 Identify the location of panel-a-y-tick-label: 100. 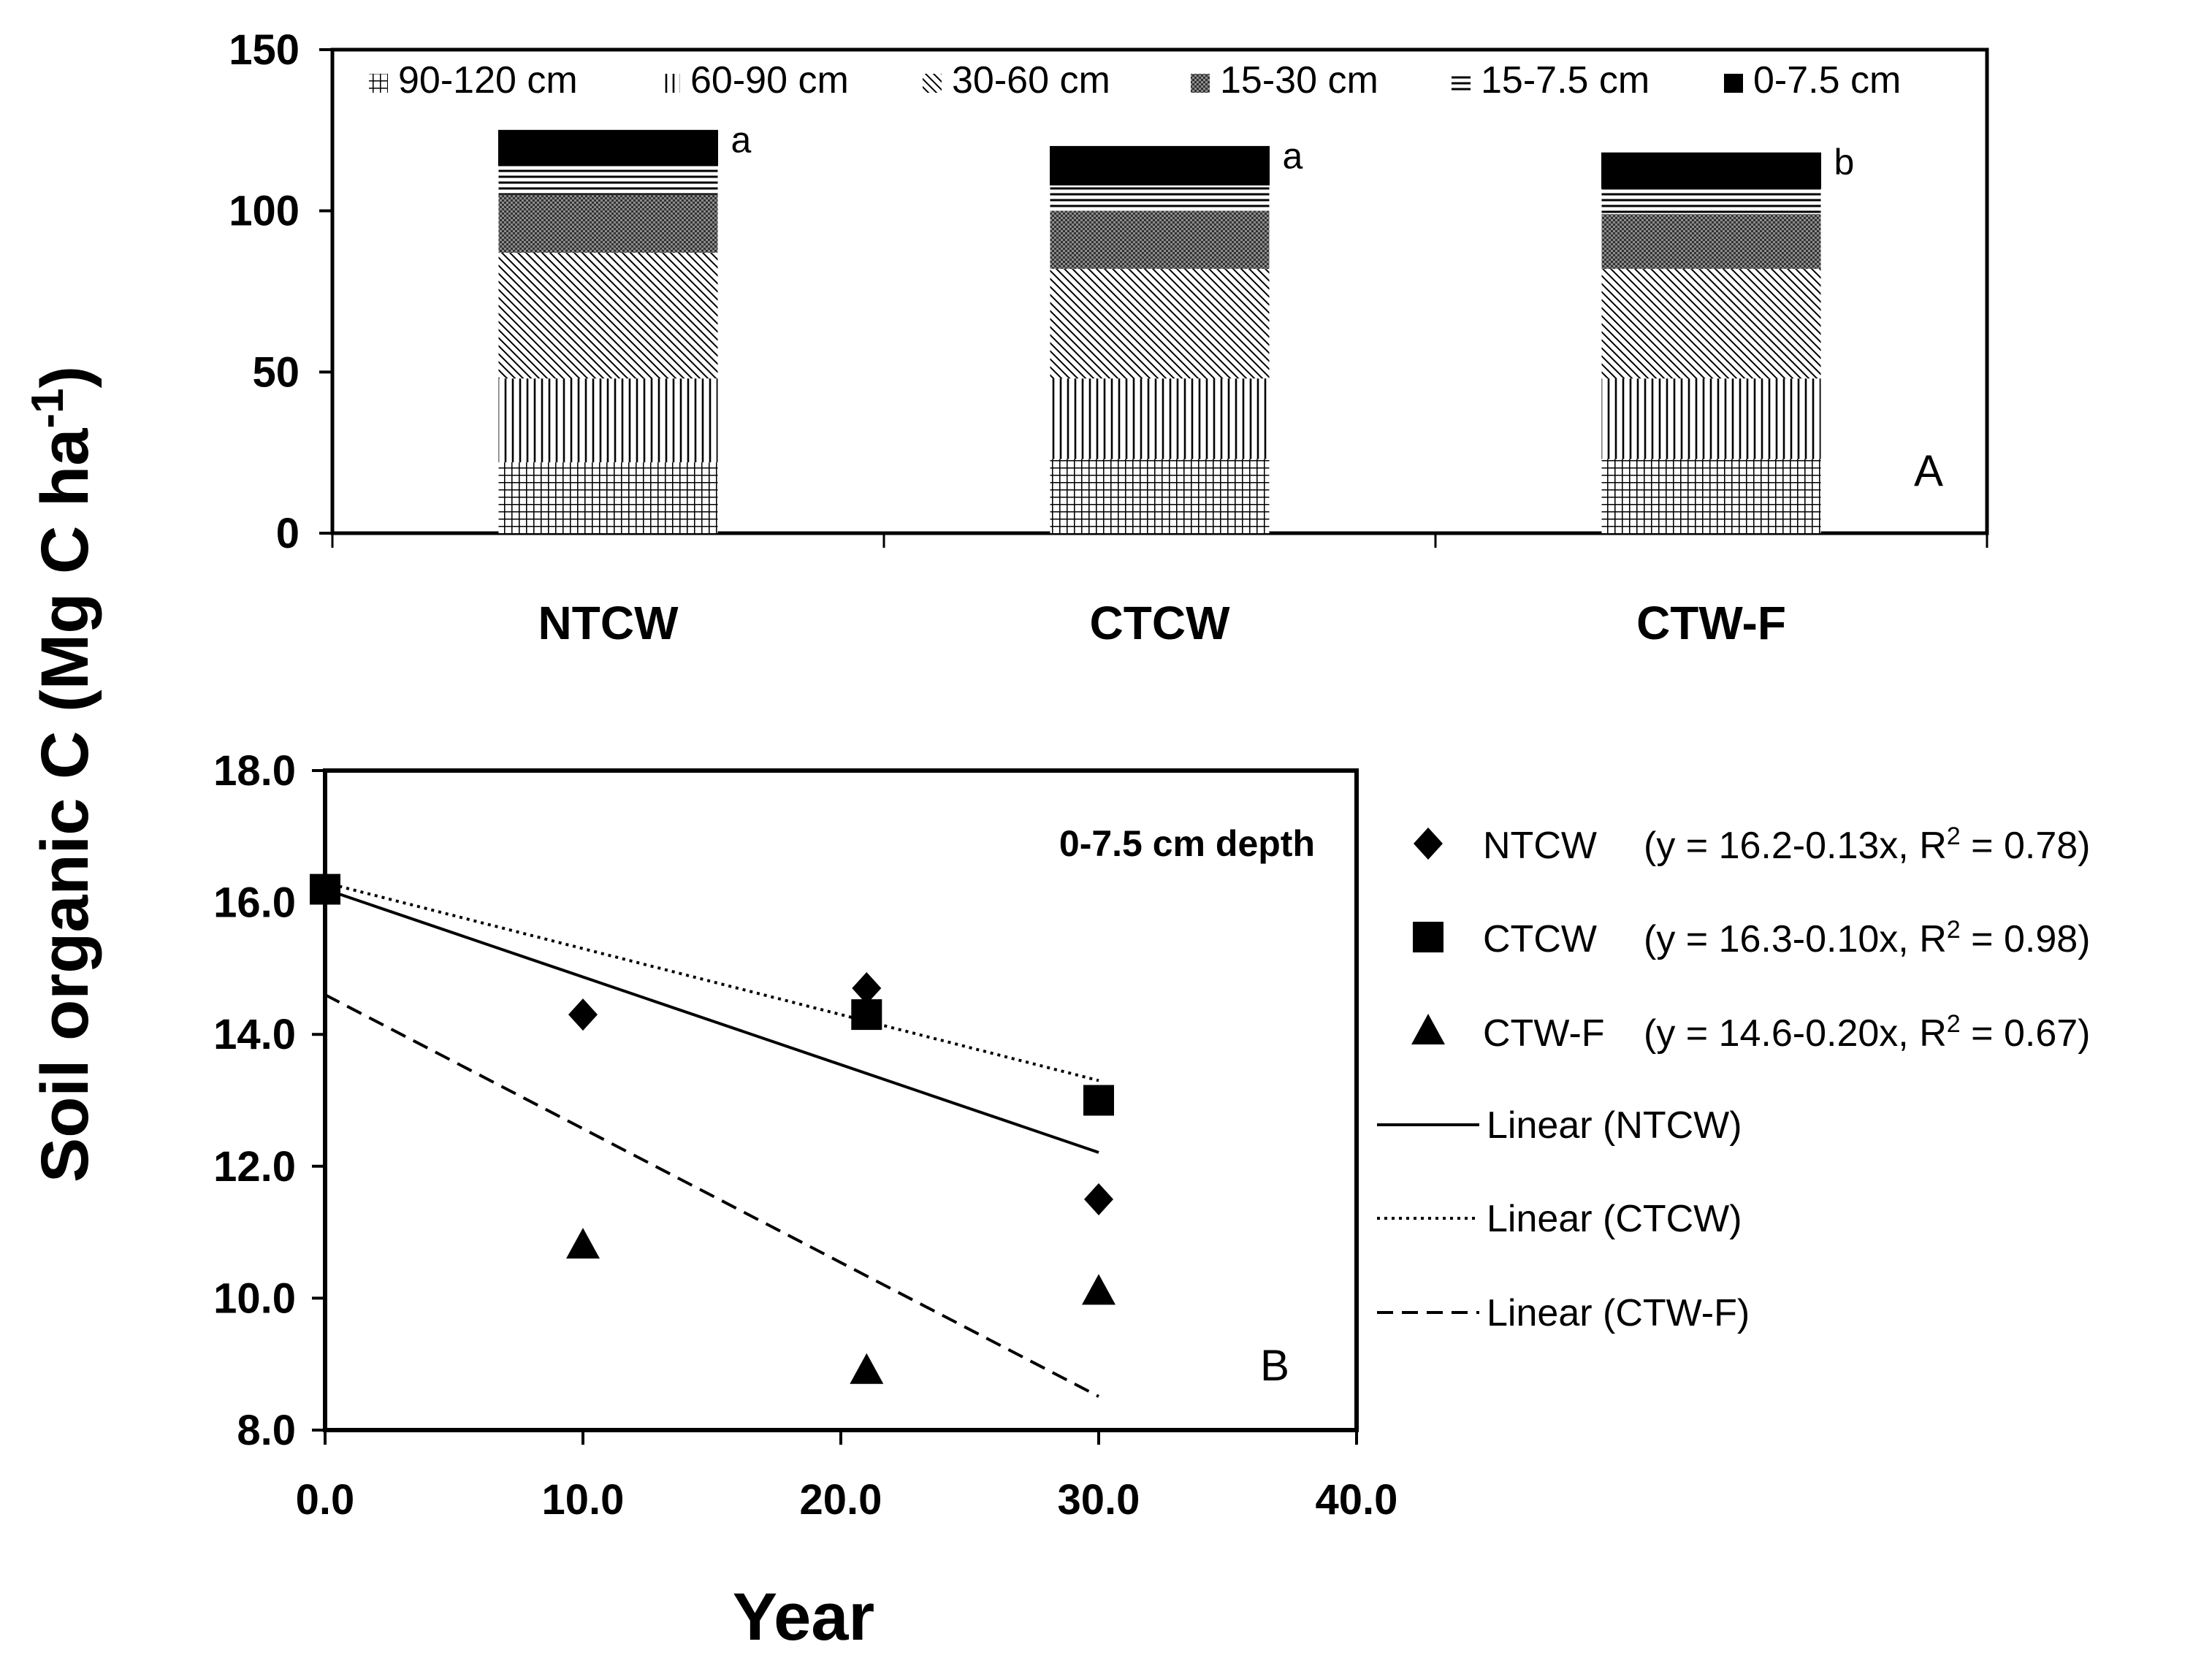
(264, 211).